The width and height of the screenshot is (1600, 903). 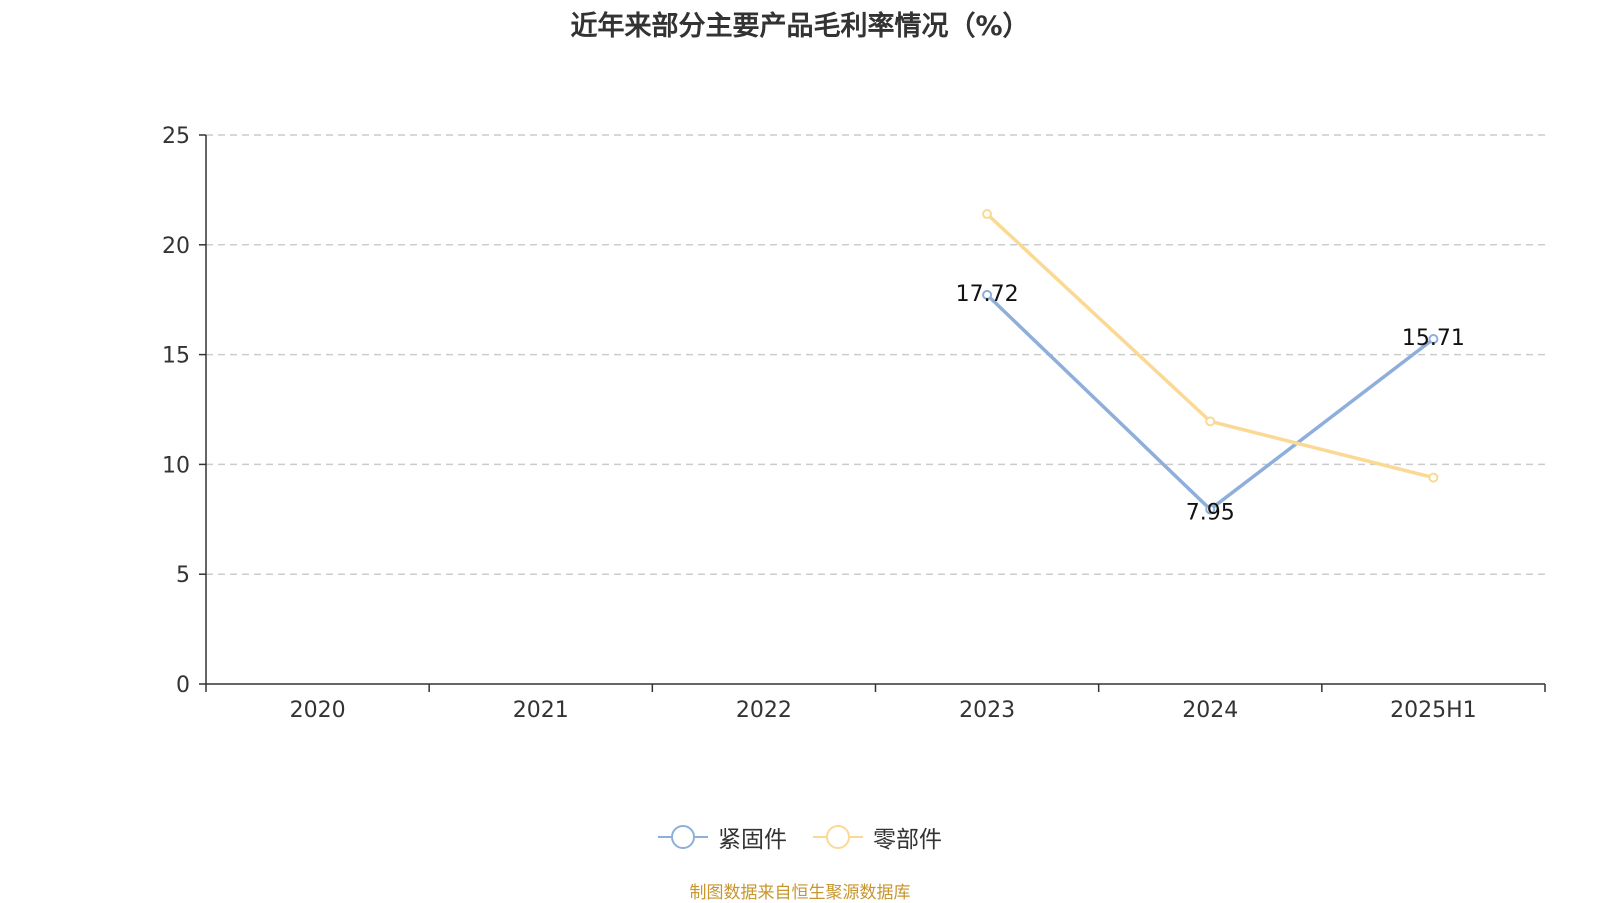 What do you see at coordinates (907, 840) in the screenshot?
I see `legend-label-1: 零部件` at bounding box center [907, 840].